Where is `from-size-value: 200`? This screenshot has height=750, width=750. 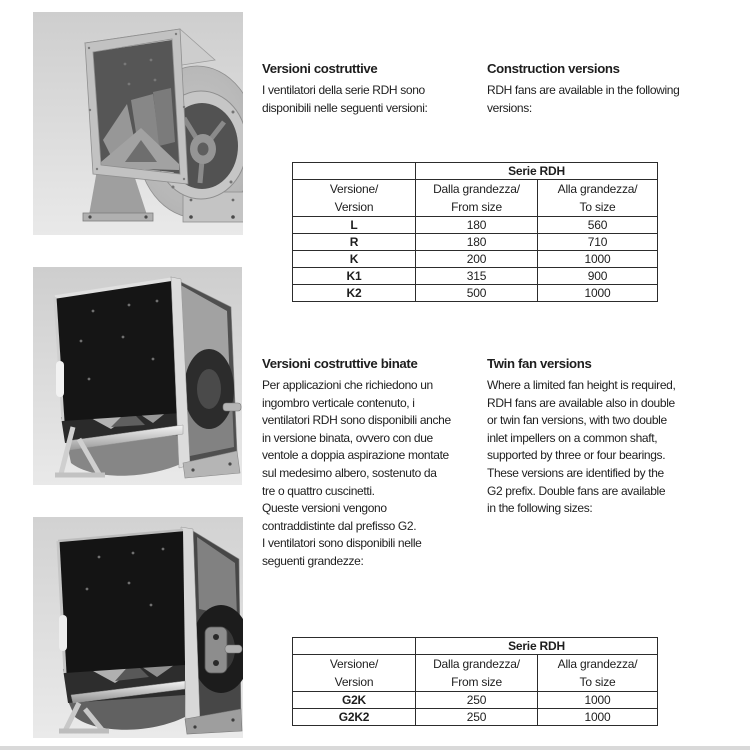
from-size-value: 200 is located at coordinates (476, 259).